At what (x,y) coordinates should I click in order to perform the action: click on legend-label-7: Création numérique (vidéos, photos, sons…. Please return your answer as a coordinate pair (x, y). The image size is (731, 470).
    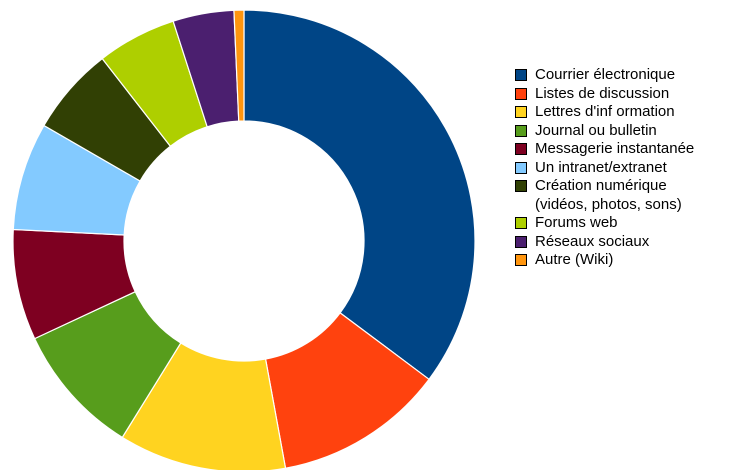
    Looking at the image, I should click on (608, 195).